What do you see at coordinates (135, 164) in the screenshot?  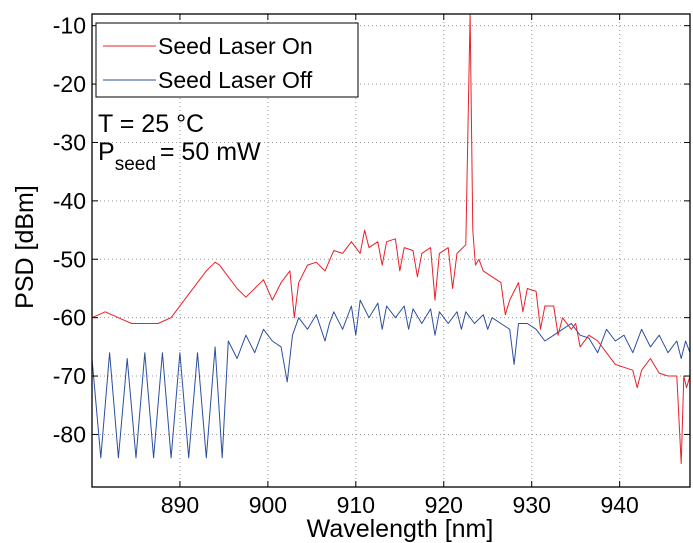 I see `power-subscript: seed` at bounding box center [135, 164].